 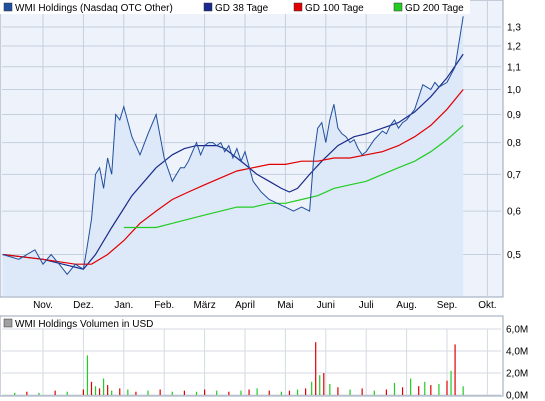 I want to click on price-y-tick-label: 0,7, so click(x=514, y=175).